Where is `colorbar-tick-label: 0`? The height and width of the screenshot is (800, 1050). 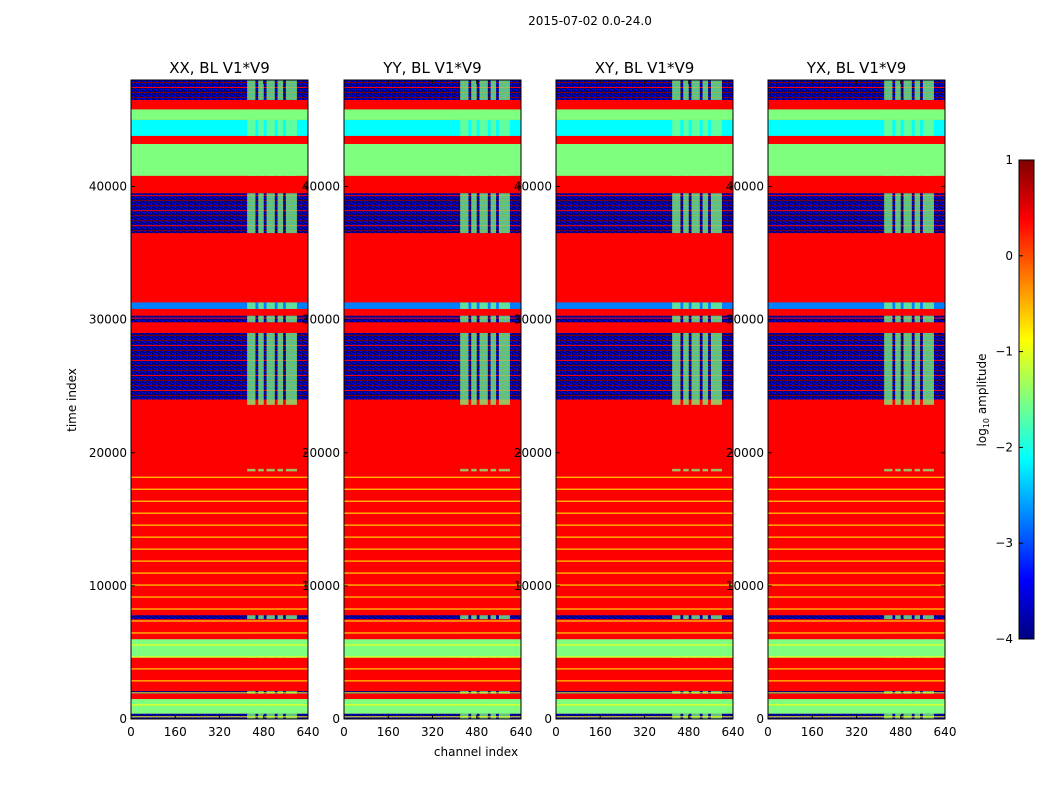
colorbar-tick-label: 0 is located at coordinates (1009, 256).